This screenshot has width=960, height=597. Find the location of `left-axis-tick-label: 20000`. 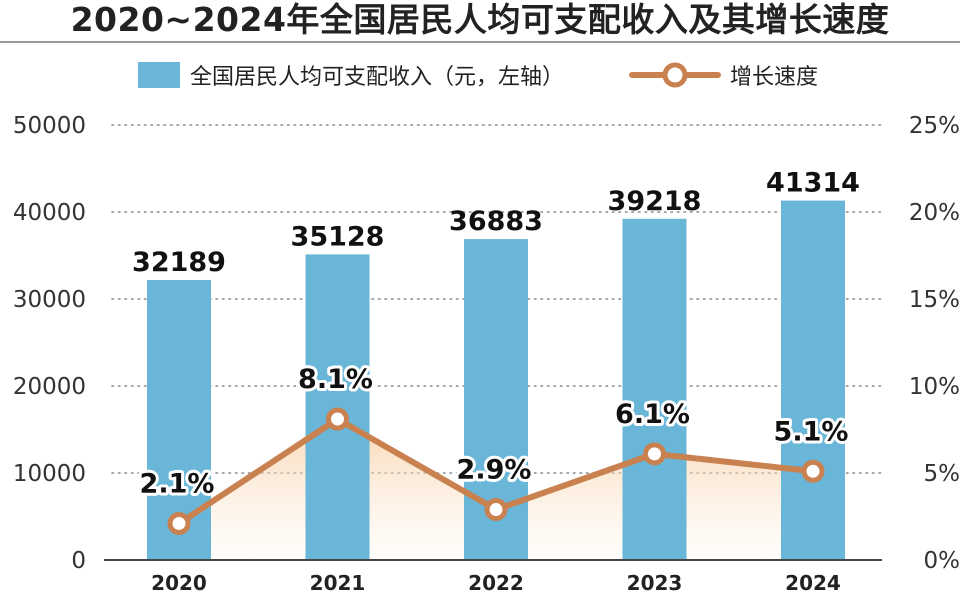

left-axis-tick-label: 20000 is located at coordinates (49, 387).